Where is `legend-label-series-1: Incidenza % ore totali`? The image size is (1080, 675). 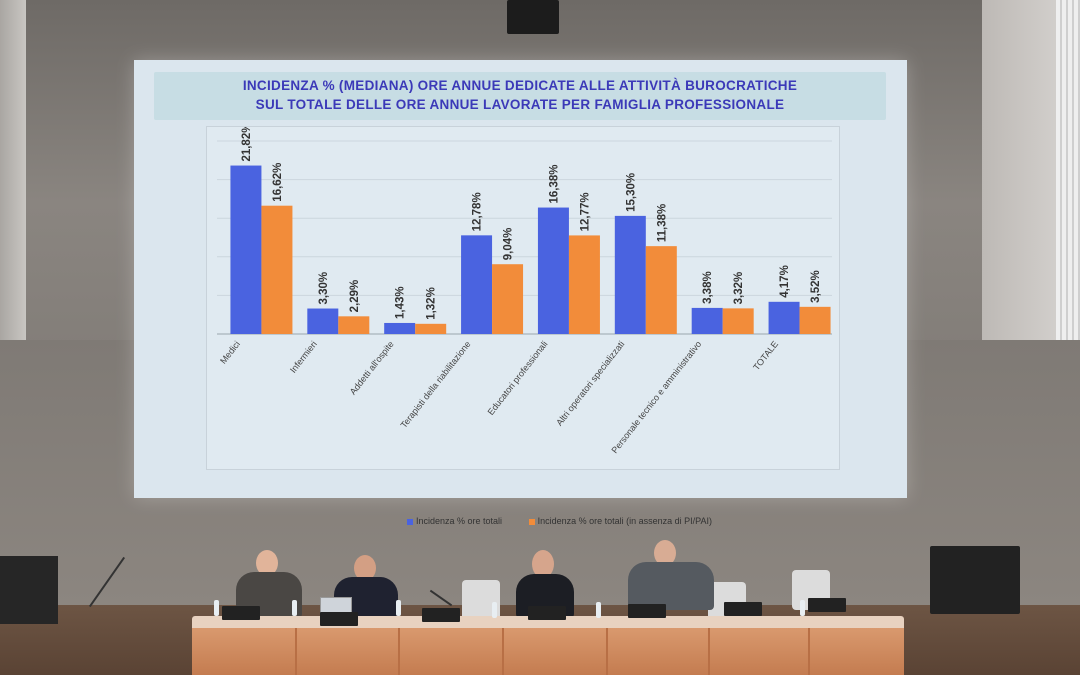
legend-label-series-1: Incidenza % ore totali is located at coordinates (459, 521).